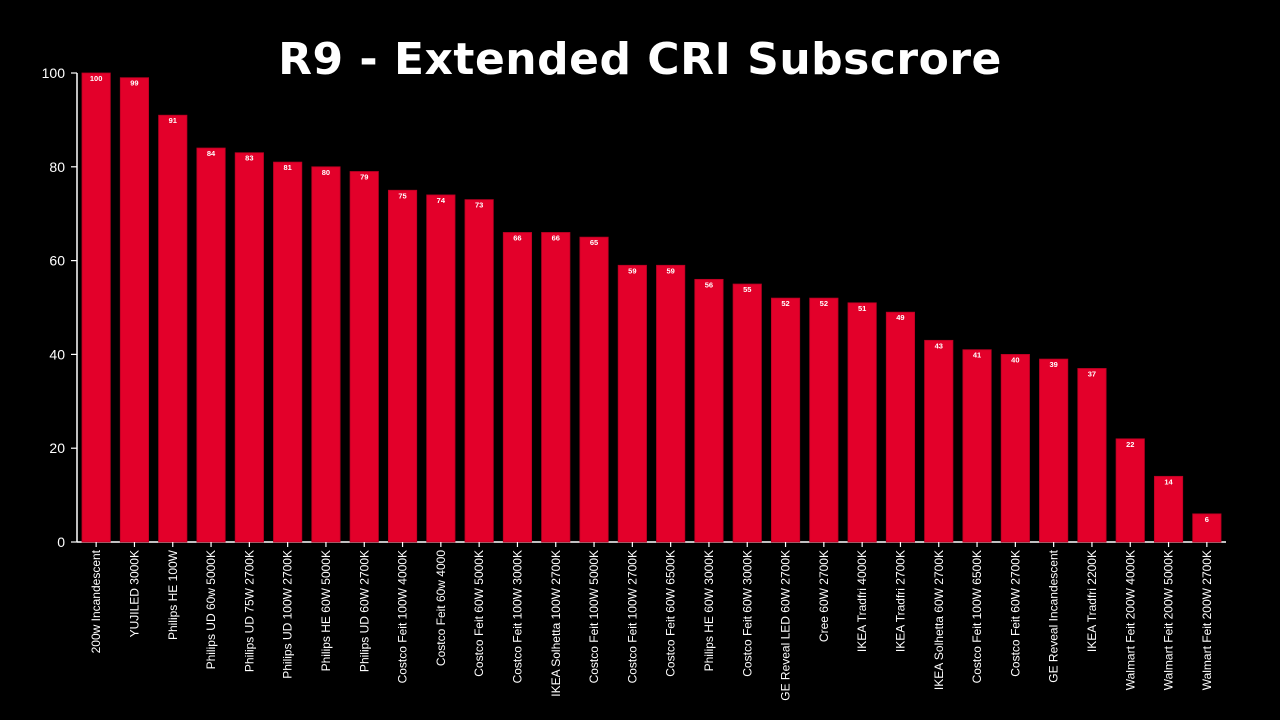  Describe the element at coordinates (1015, 359) in the screenshot. I see `data-label: 40` at that location.